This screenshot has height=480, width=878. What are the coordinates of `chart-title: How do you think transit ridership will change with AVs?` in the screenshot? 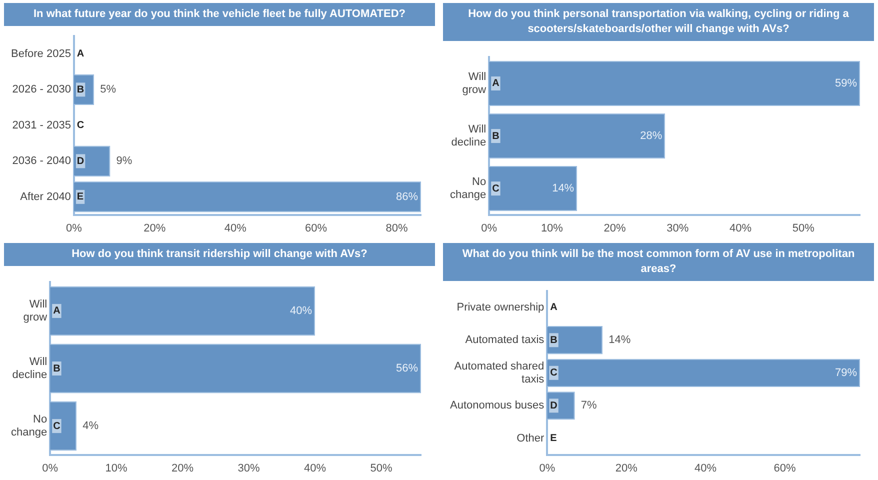 It's located at (219, 254).